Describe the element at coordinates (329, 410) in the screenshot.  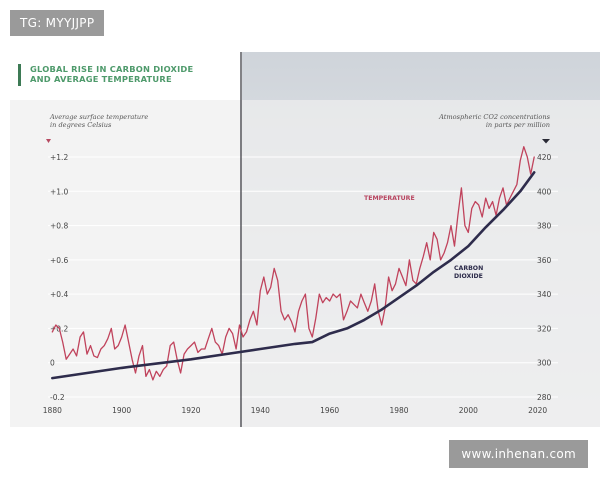
I see `x-tick-label: 1960` at that location.